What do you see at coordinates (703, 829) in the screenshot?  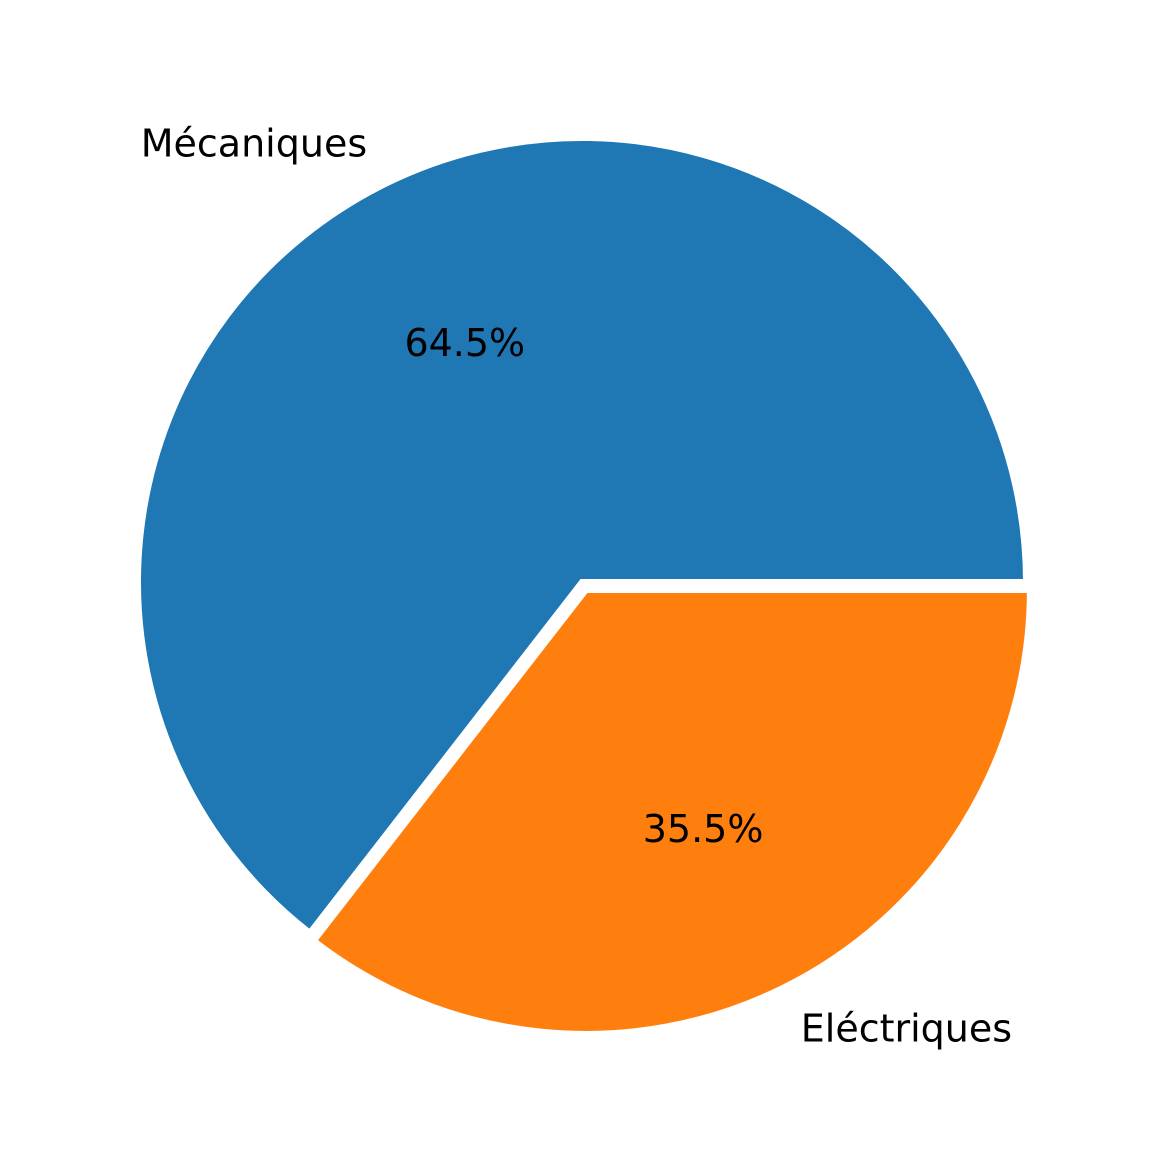 I see `pie-percent-label-electriques: 35.5%` at bounding box center [703, 829].